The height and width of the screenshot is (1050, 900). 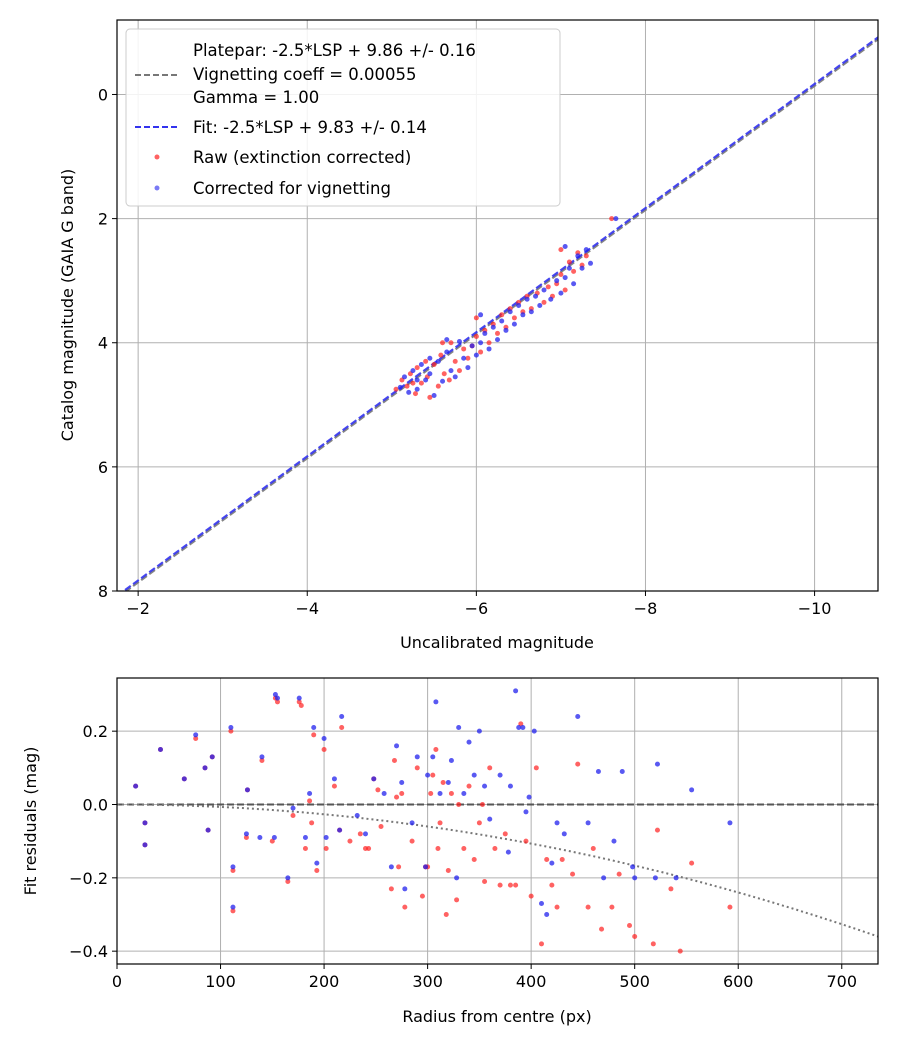 I want to click on bottom-y-tick-label: −0.2, so click(x=88, y=878).